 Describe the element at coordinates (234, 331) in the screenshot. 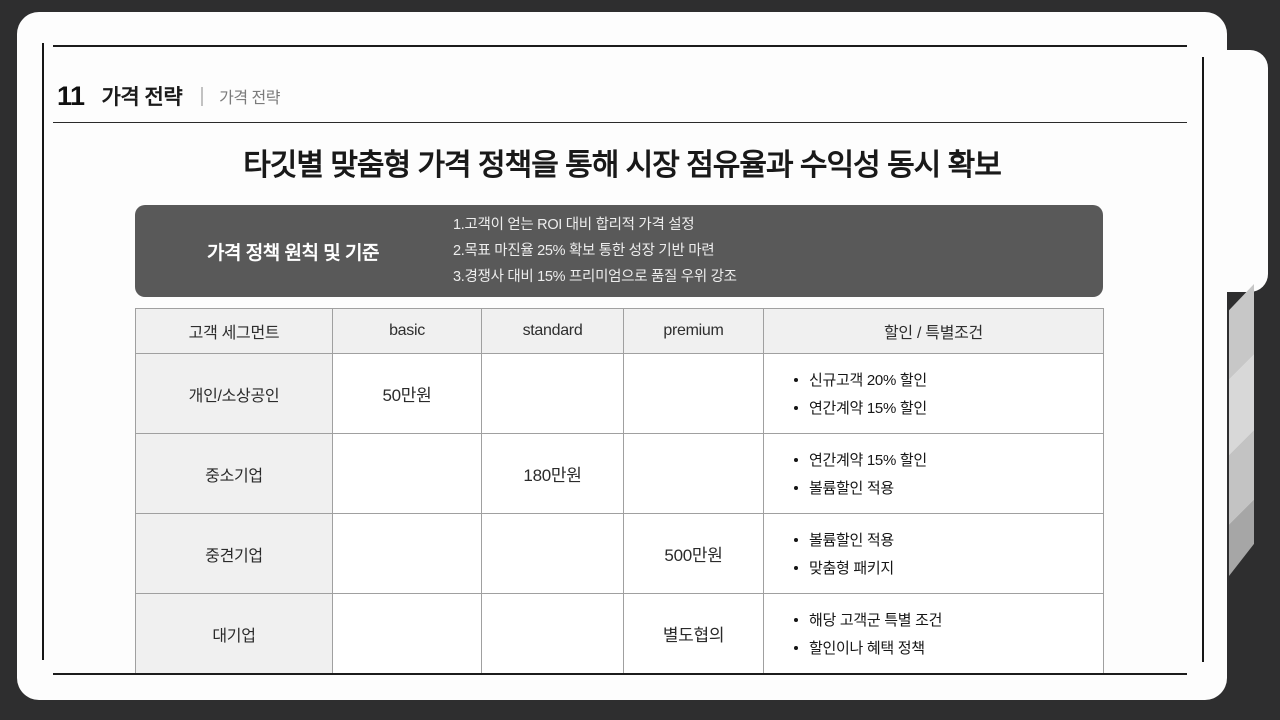

I see `column-header: 고객 세그먼트` at that location.